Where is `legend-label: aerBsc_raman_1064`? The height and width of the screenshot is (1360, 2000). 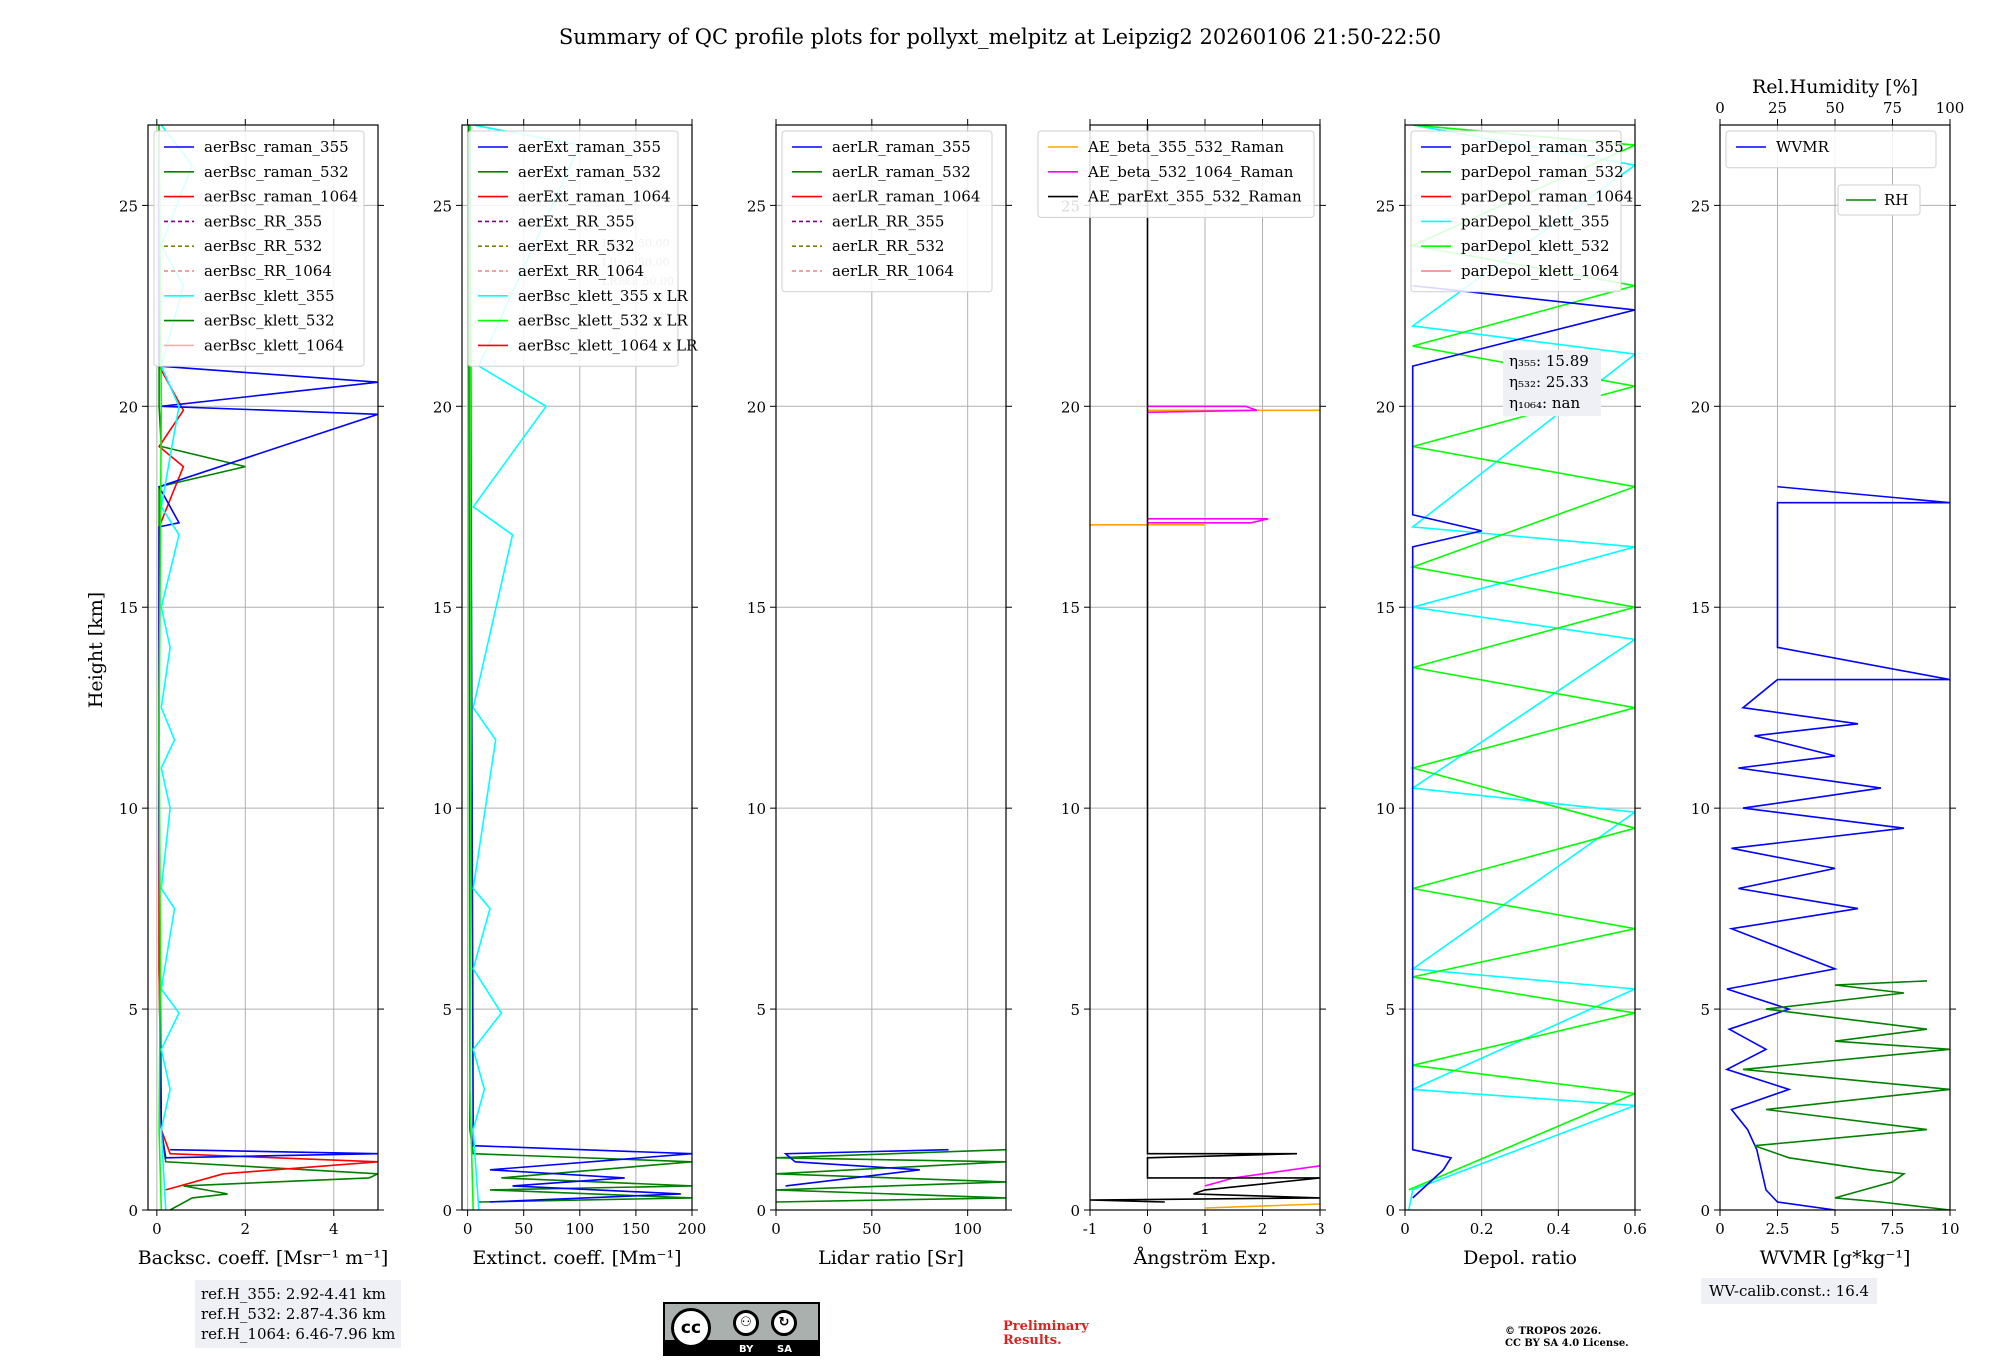
legend-label: aerBsc_raman_1064 is located at coordinates (281, 197).